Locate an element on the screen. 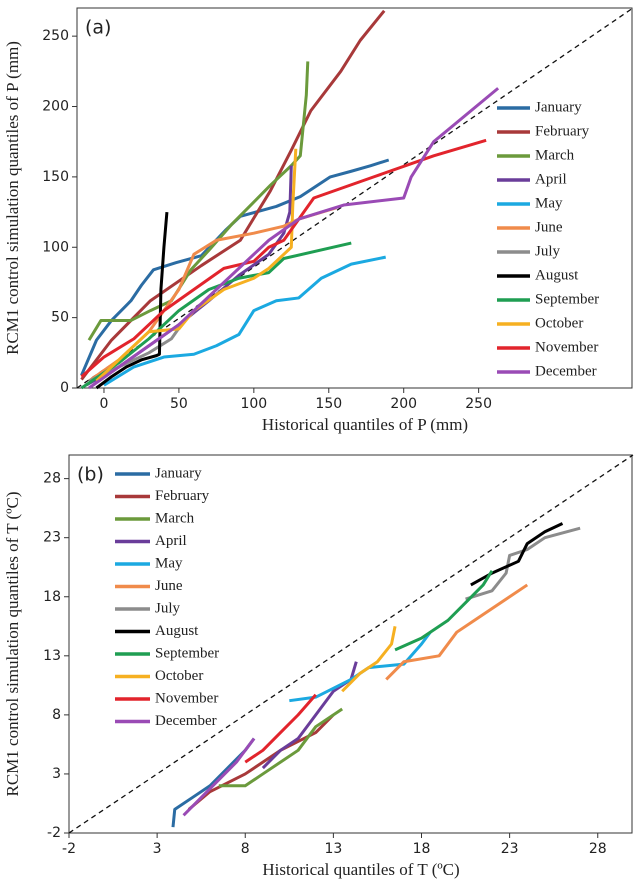  y-tick-label: 50 is located at coordinates (60, 318).